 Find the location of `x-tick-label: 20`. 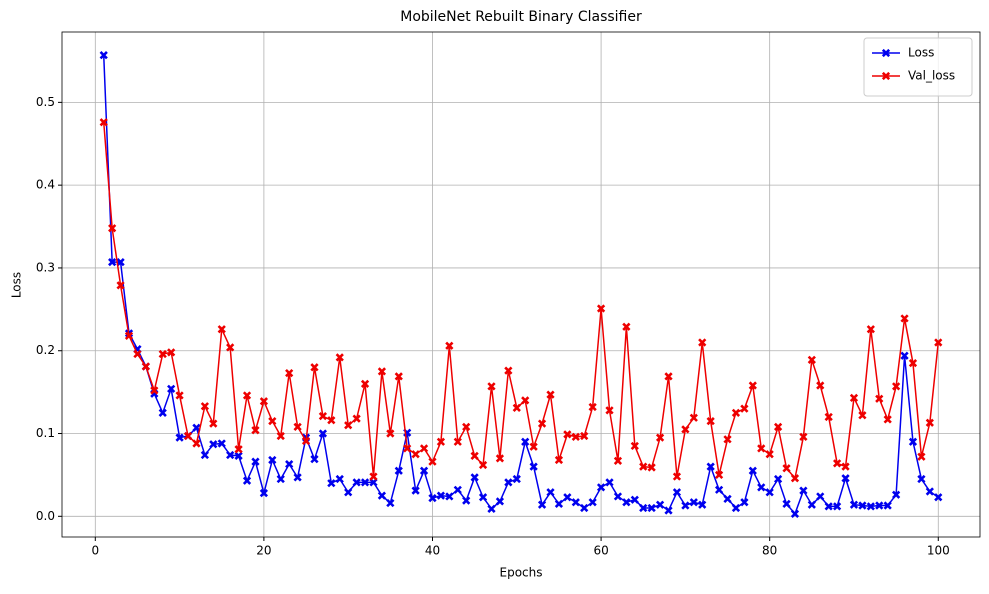

x-tick-label: 20 is located at coordinates (263, 551).